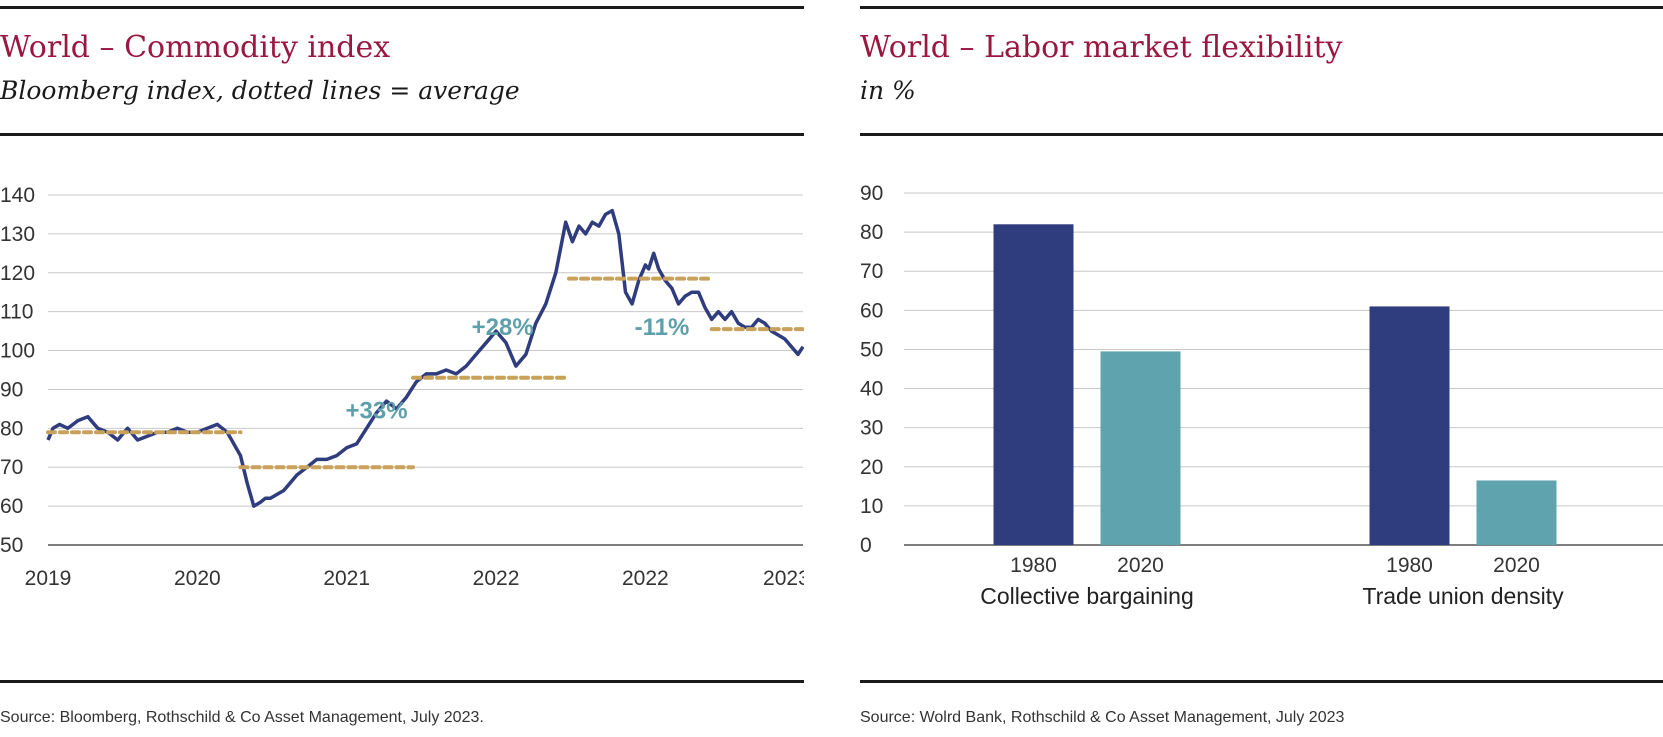 Image resolution: width=1663 pixels, height=737 pixels. What do you see at coordinates (17, 273) in the screenshot?
I see `y-tick-label: 120` at bounding box center [17, 273].